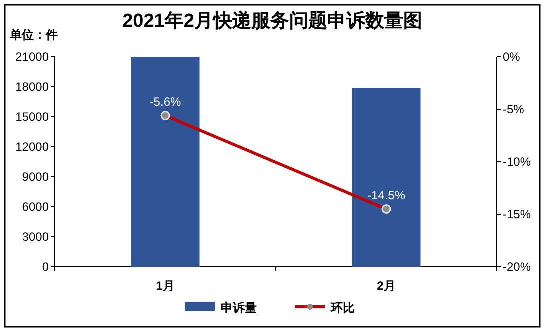  Describe the element at coordinates (386, 195) in the screenshot. I see `data-label: -14.5%` at that location.